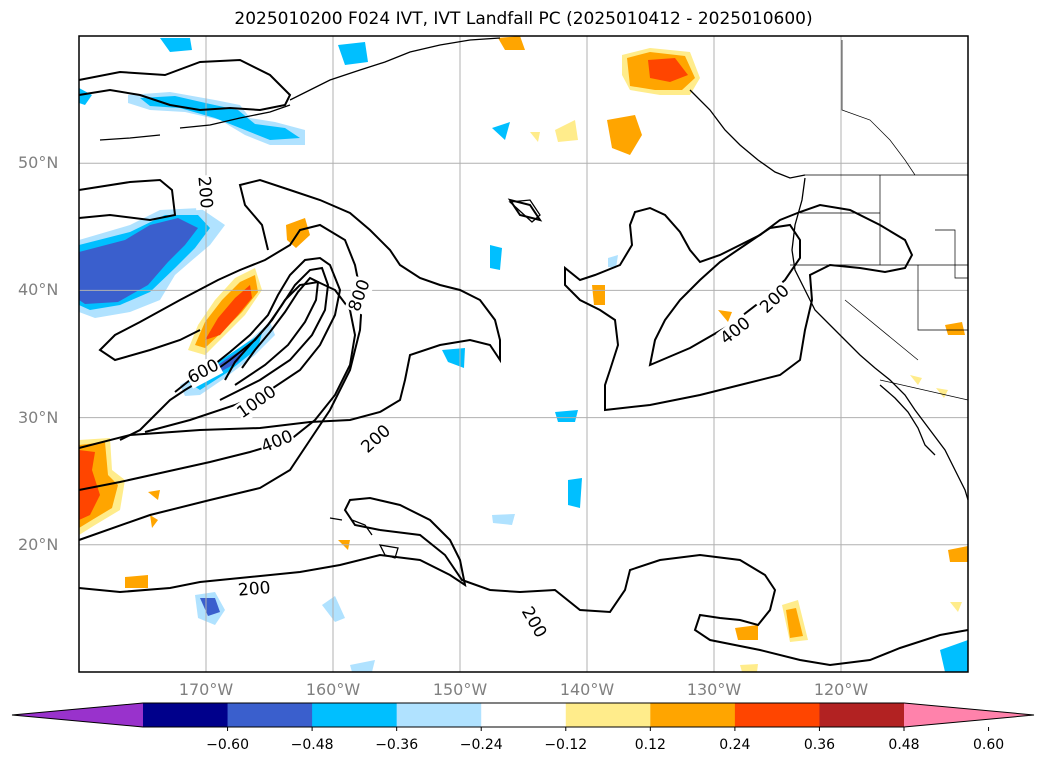 The height and width of the screenshot is (765, 1047). I want to click on colorbar, so click(523, 716).